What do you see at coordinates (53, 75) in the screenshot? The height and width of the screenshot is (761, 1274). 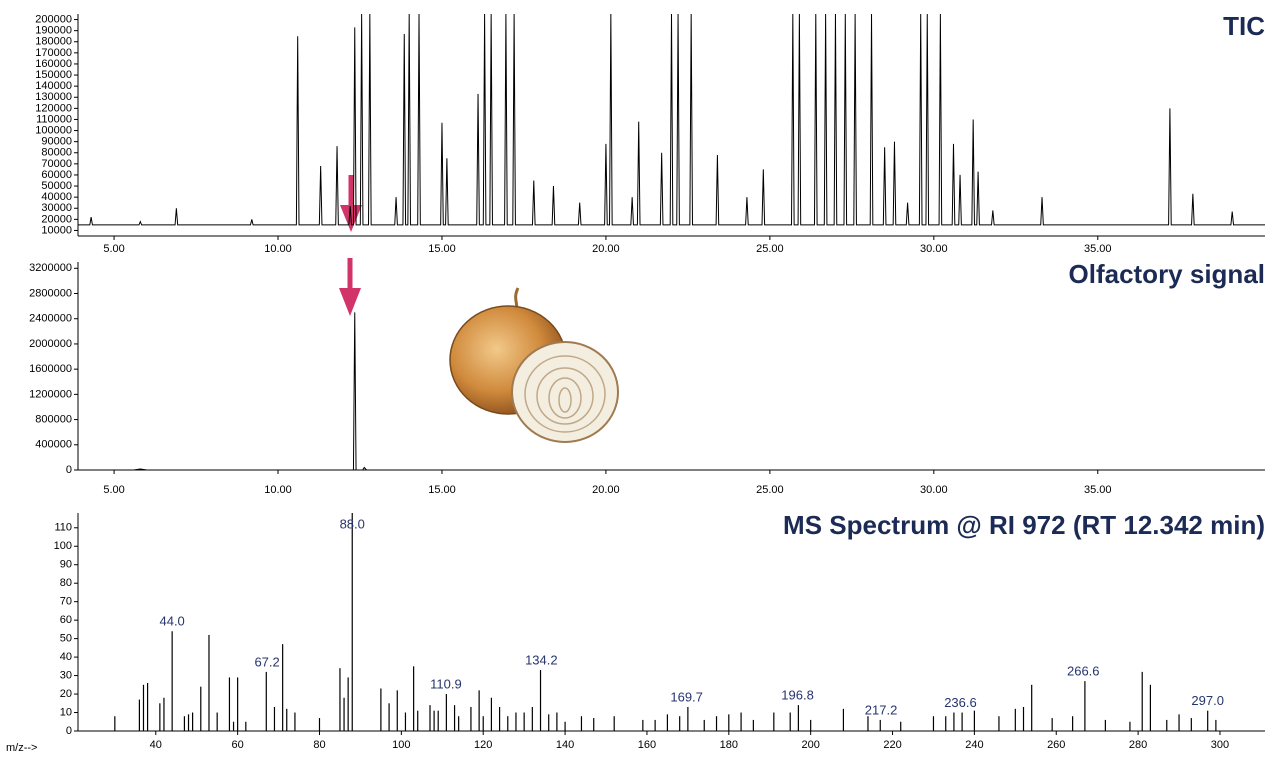 I see `y-tick-label: 150000` at bounding box center [53, 75].